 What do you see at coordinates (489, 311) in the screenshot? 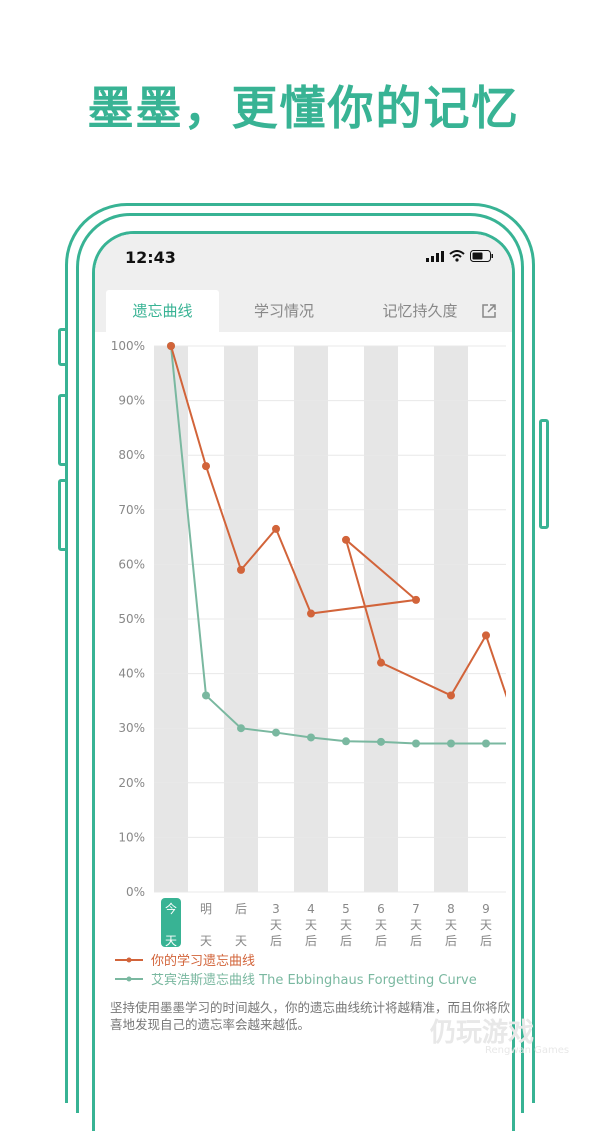
I see `share-icon` at bounding box center [489, 311].